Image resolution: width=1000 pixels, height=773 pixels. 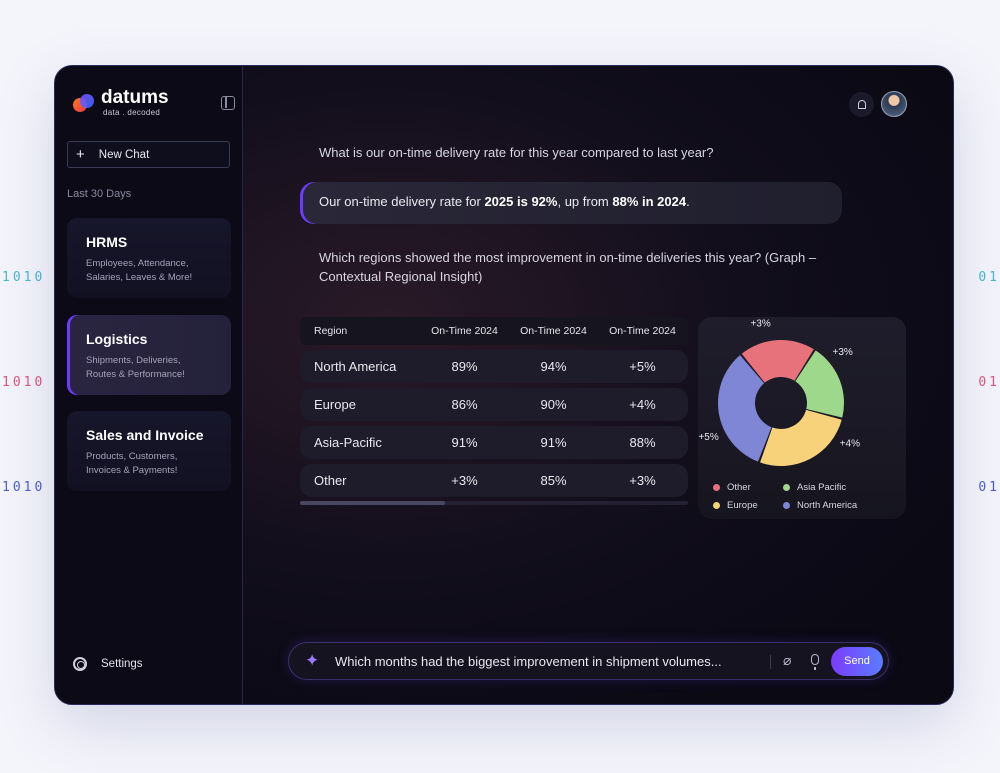 I want to click on settings-label: Settings, so click(x=122, y=664).